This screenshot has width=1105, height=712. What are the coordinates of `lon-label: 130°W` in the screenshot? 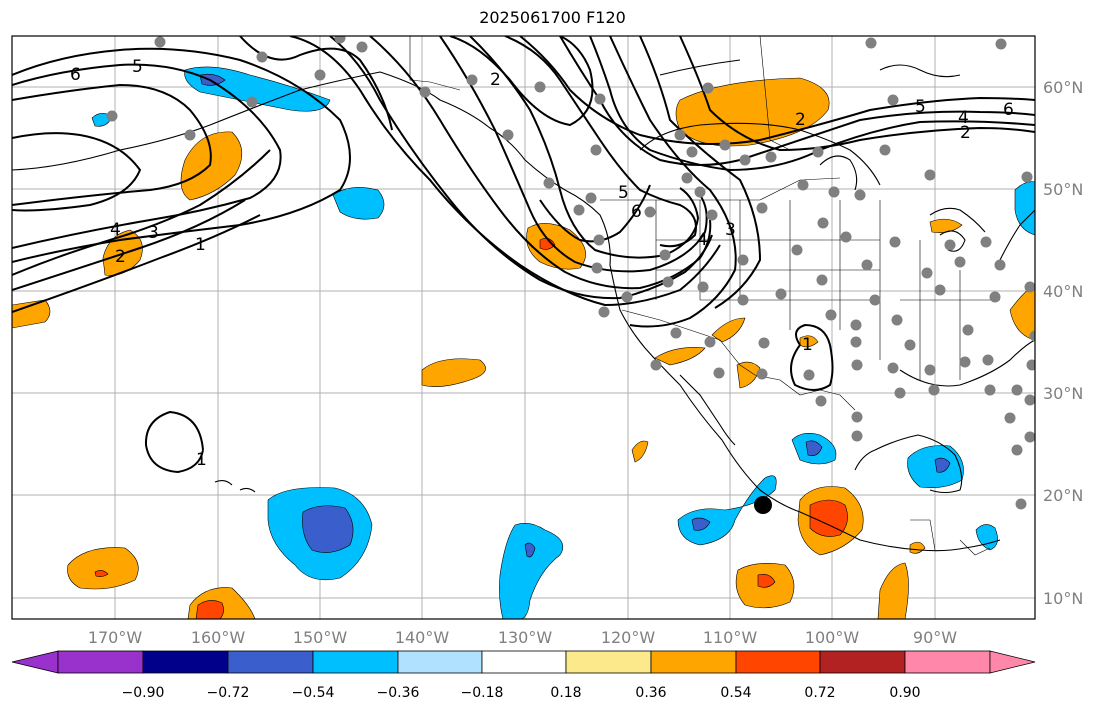 It's located at (525, 637).